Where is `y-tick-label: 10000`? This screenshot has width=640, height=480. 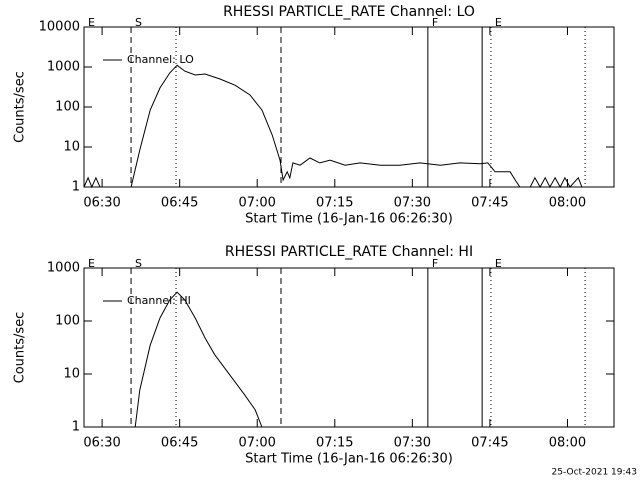 y-tick-label: 10000 is located at coordinates (59, 27).